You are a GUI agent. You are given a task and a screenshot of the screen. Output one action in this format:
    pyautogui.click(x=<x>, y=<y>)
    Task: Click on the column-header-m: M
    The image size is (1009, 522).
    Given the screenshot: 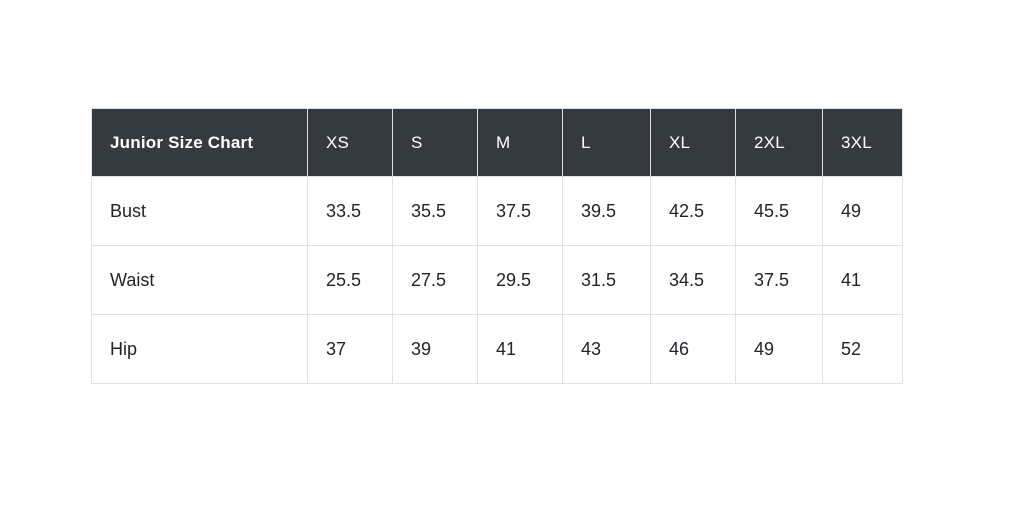 What is the action you would take?
    pyautogui.click(x=520, y=142)
    